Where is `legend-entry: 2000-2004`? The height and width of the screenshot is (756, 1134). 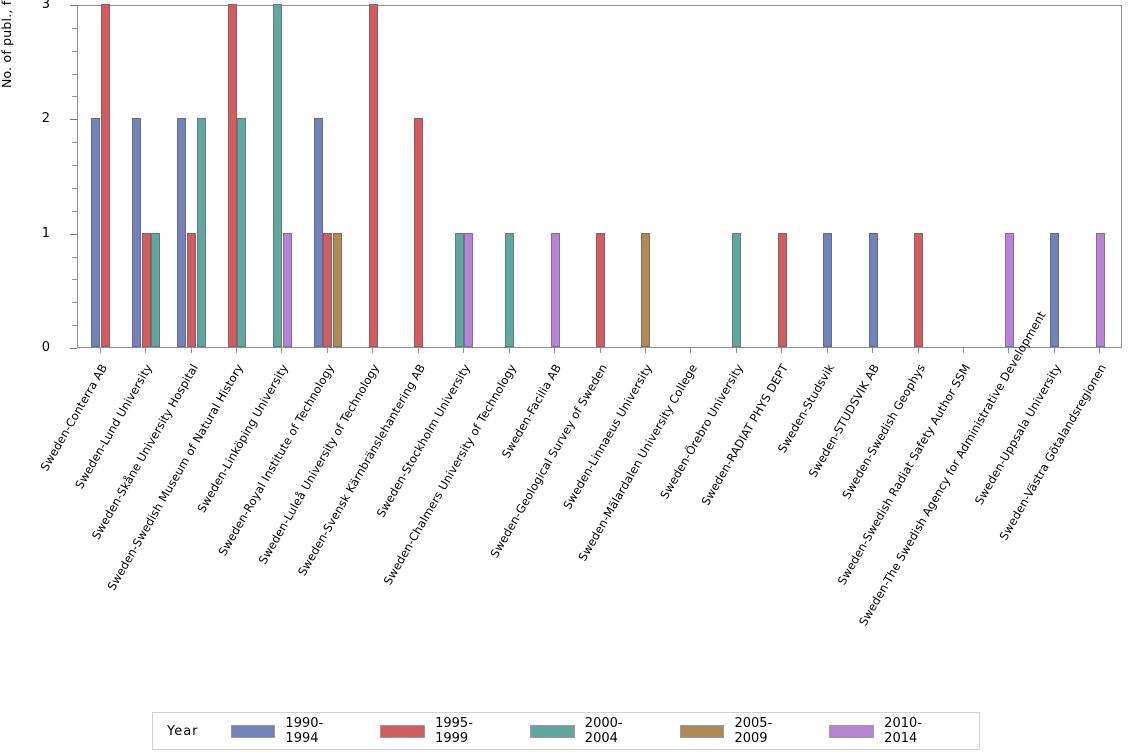
legend-entry: 2000-2004 is located at coordinates (587, 731).